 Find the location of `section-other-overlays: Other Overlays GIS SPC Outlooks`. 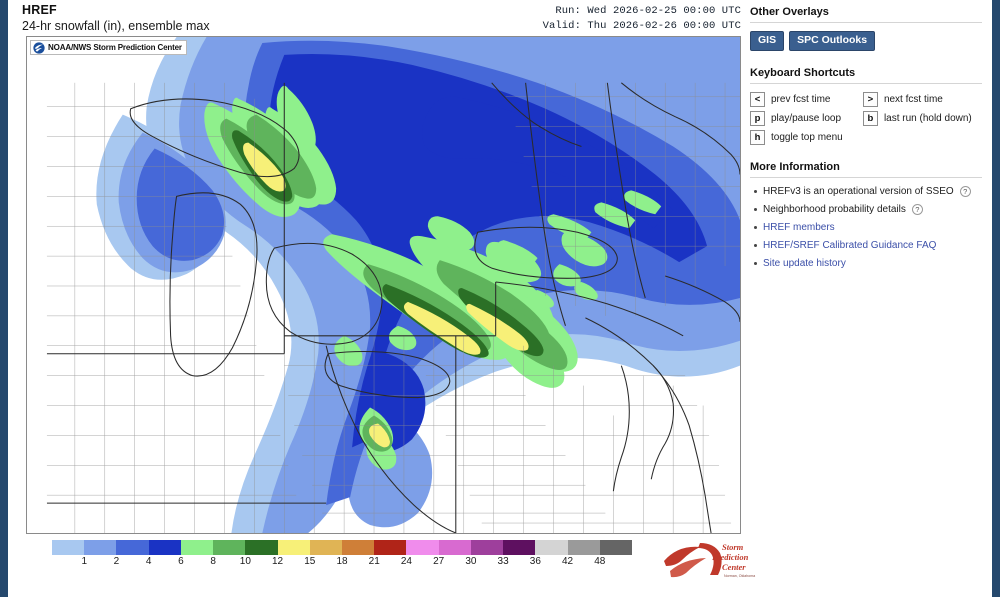

section-other-overlays: Other Overlays GIS SPC Outlooks is located at coordinates (866, 28).